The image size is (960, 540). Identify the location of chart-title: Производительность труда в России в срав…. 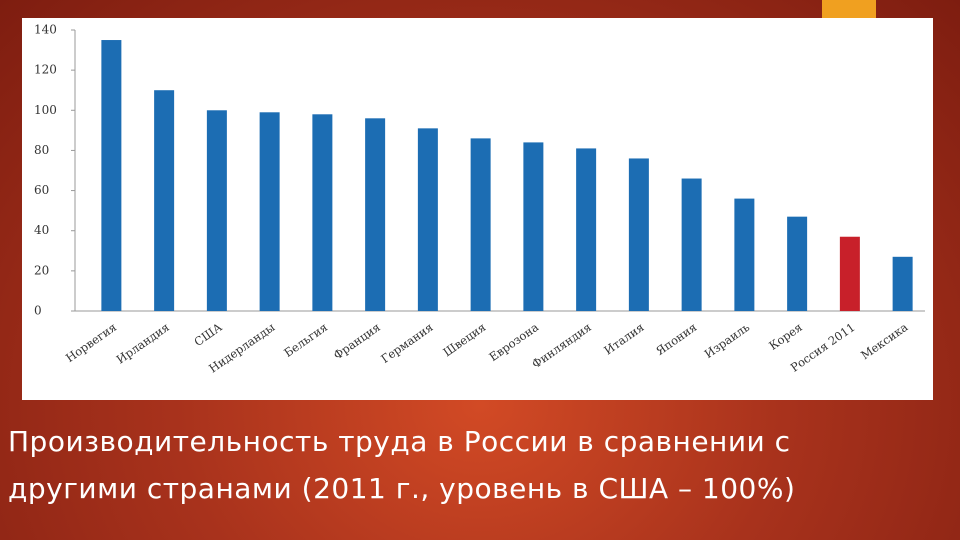
(402, 465).